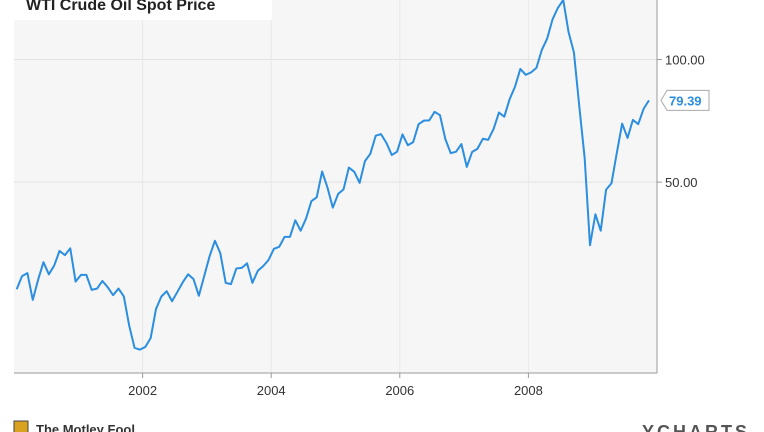 Image resolution: width=764 pixels, height=432 pixels. What do you see at coordinates (142, 390) in the screenshot?
I see `x-tick-label: 2002` at bounding box center [142, 390].